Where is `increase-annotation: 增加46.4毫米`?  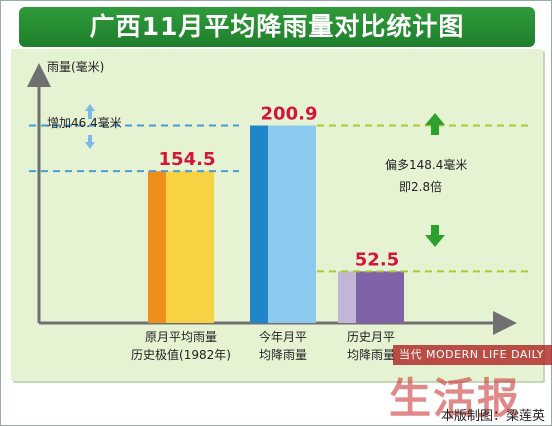 increase-annotation: 增加46.4毫米 is located at coordinates (84, 122).